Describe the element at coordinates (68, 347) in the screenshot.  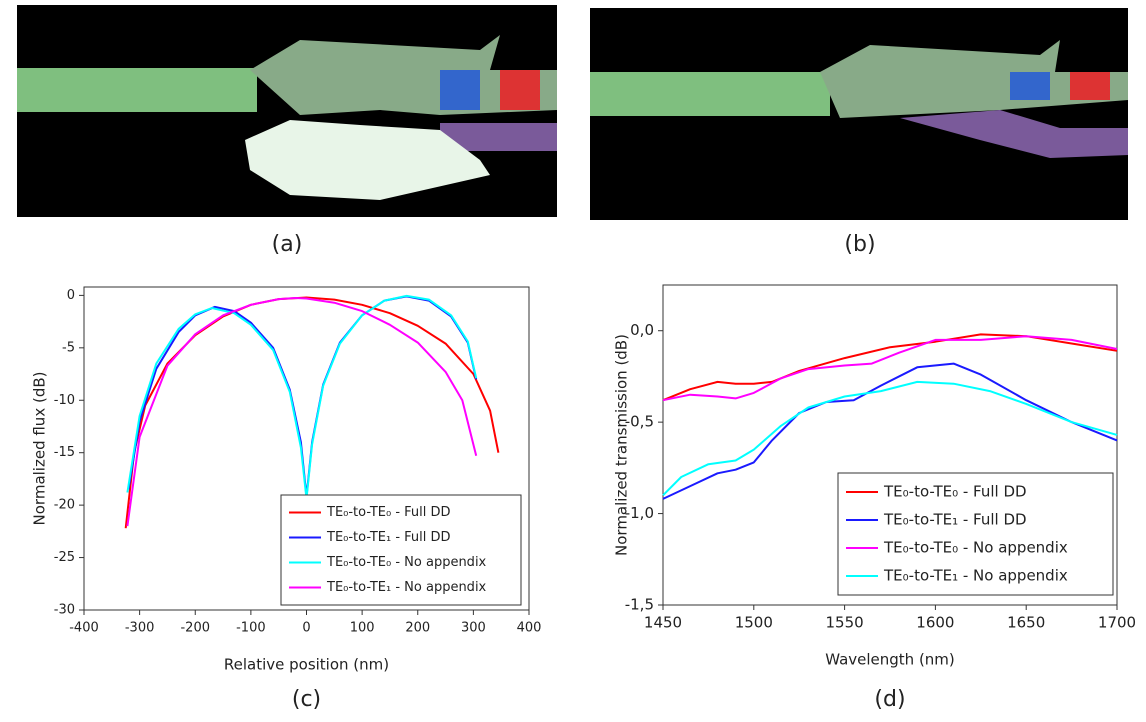
I see `y-tick-label: -5` at that location.